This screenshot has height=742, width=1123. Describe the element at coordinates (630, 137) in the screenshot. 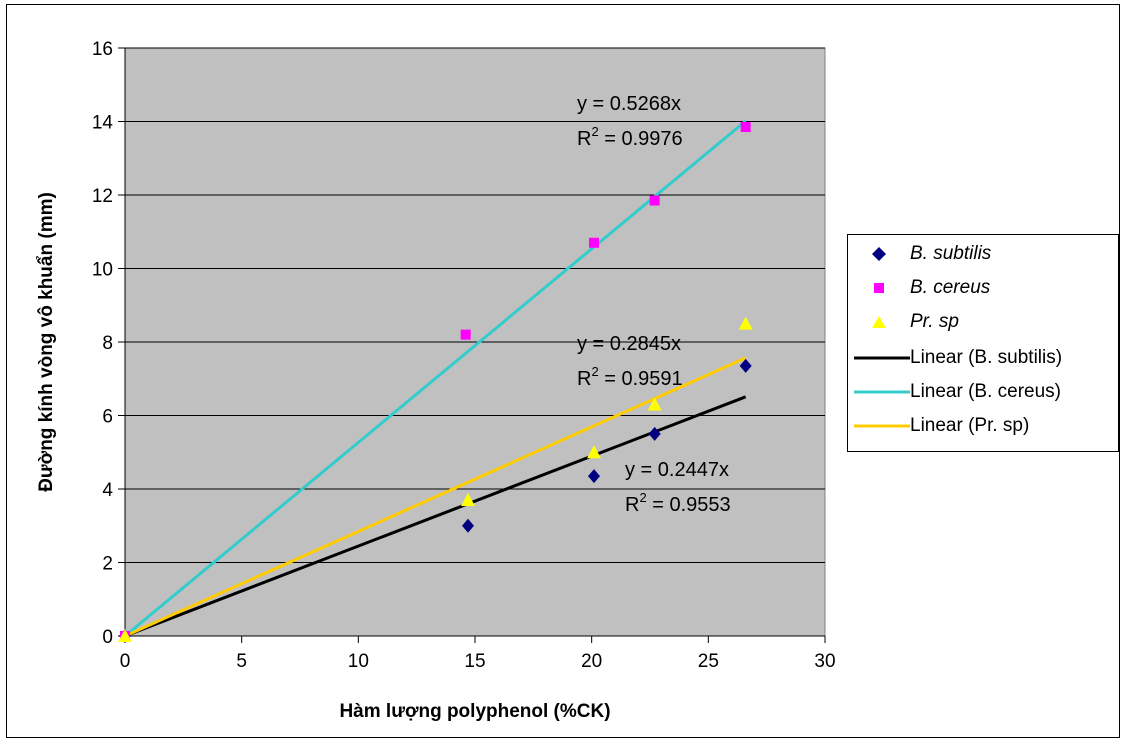

I see `trendline-r-squared: R2 = 0.9976` at that location.